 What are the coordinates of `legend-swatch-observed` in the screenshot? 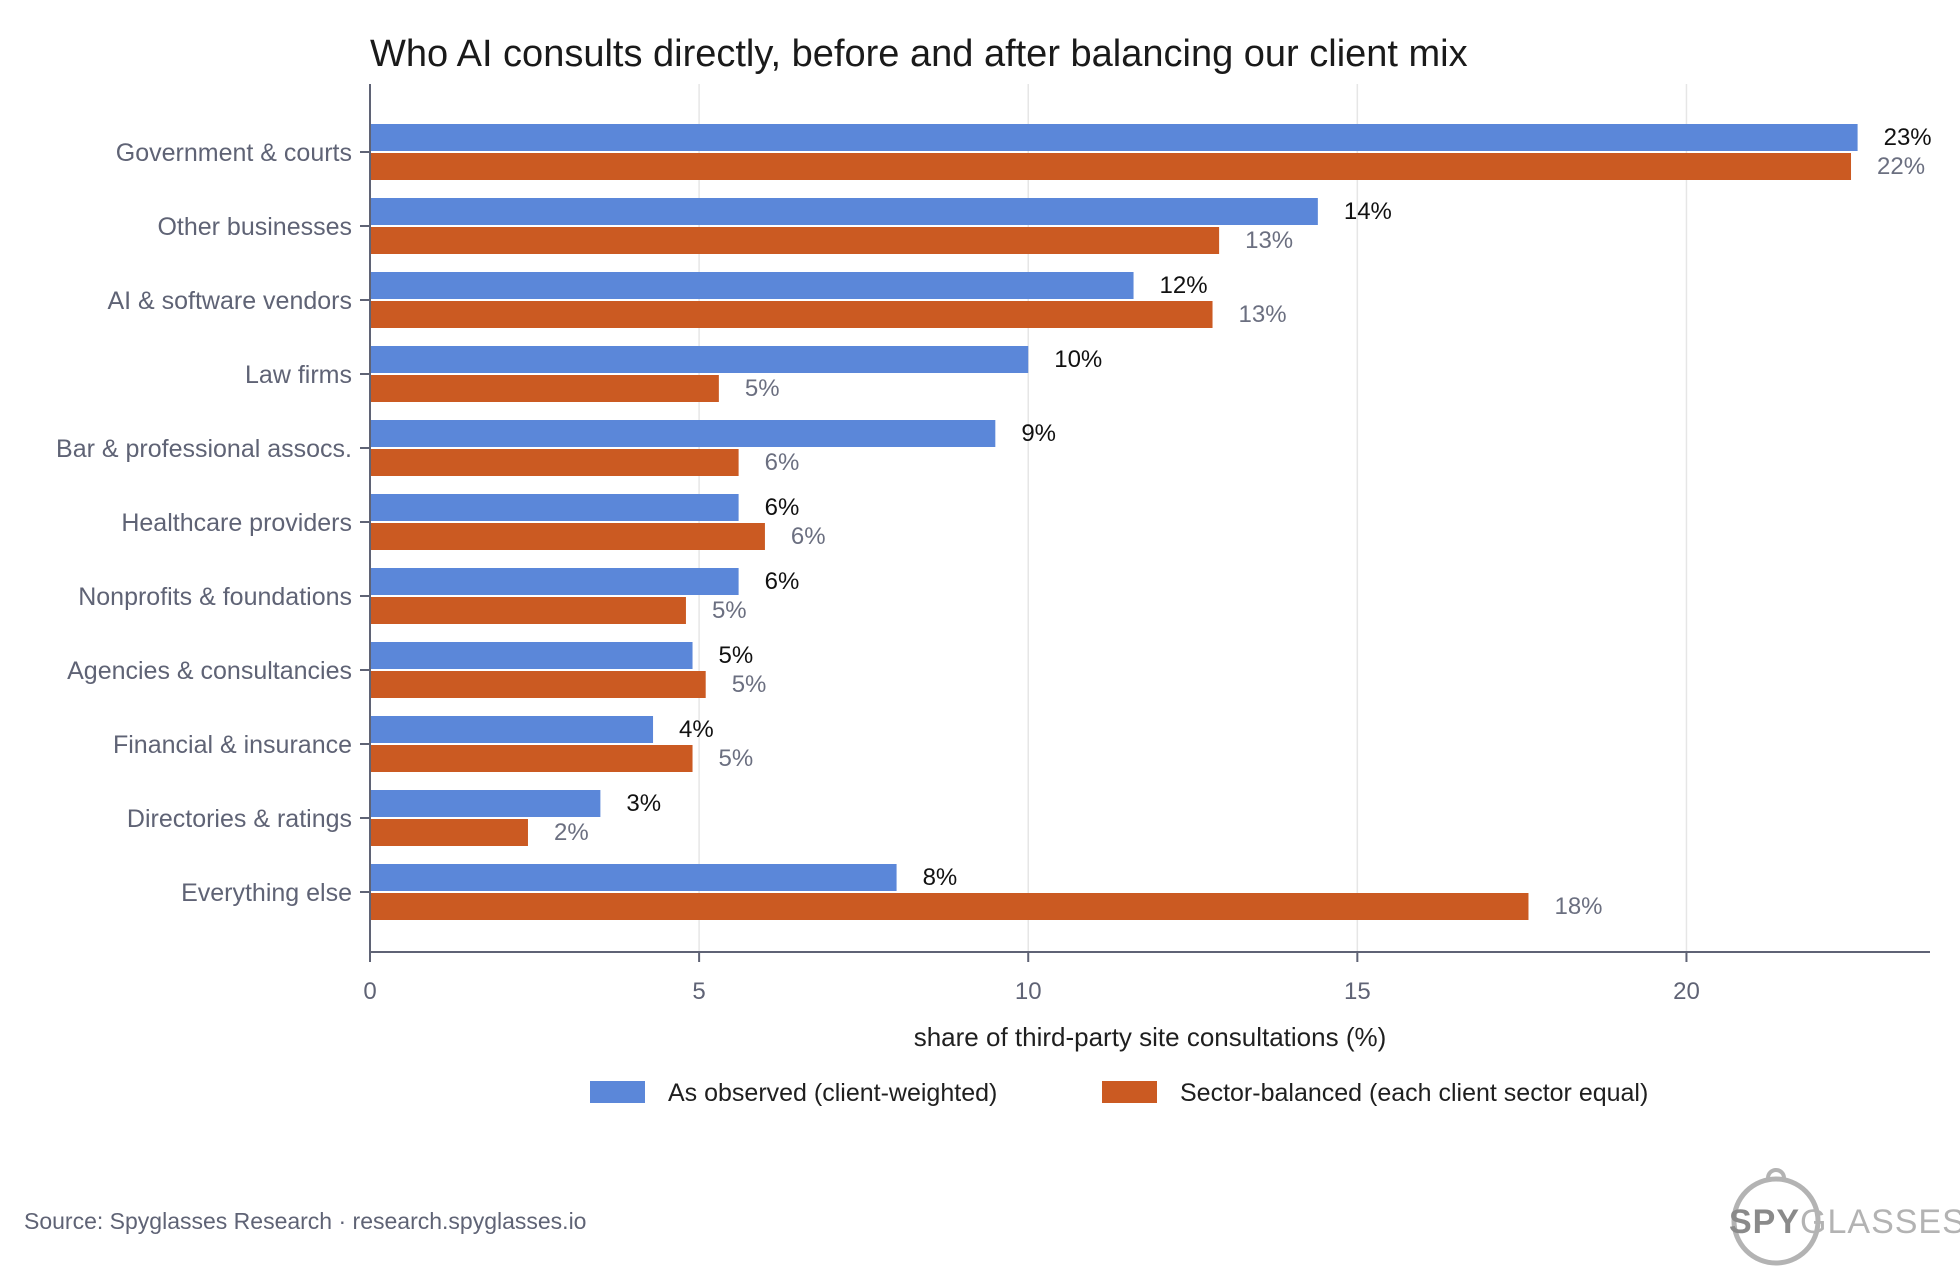 It's located at (617, 1092).